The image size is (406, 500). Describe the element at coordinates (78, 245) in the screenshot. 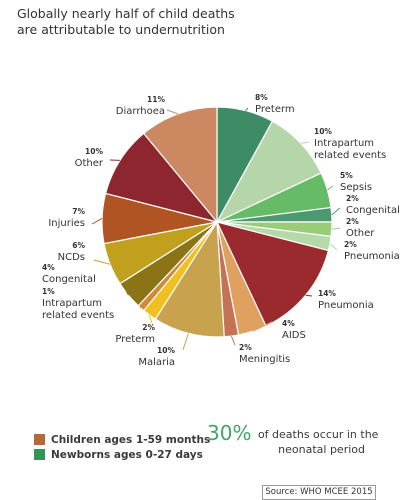

I see `slice-percentage-label: 6%` at that location.